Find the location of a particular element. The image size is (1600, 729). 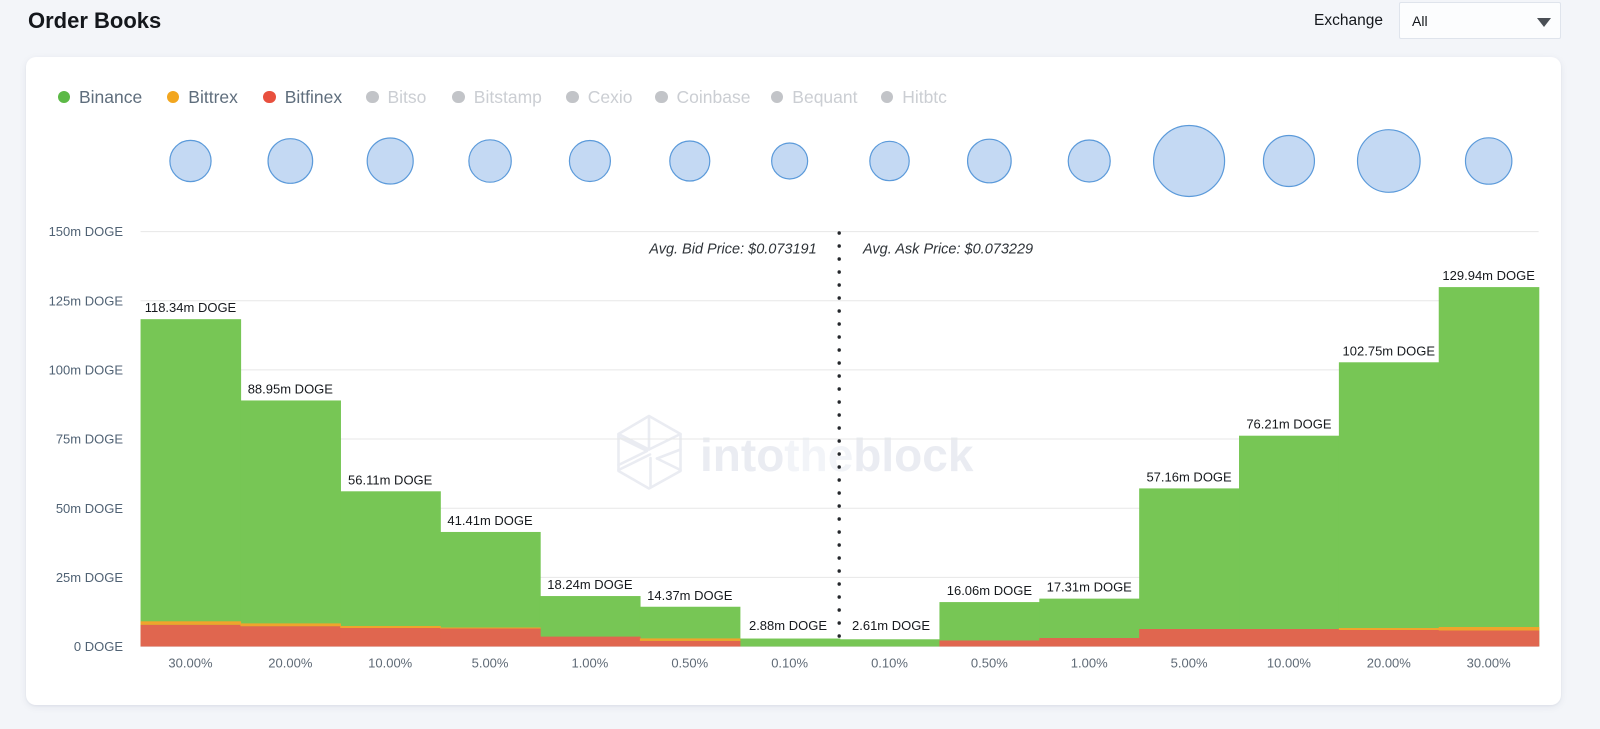

svg-text: 41.41m DOGE is located at coordinates (490, 520).